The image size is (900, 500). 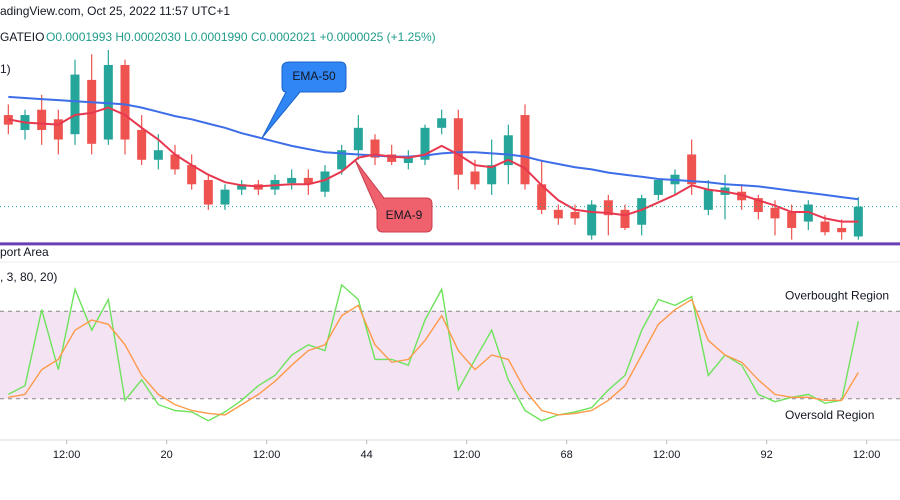 What do you see at coordinates (837, 295) in the screenshot?
I see `band-label: Overbought Region` at bounding box center [837, 295].